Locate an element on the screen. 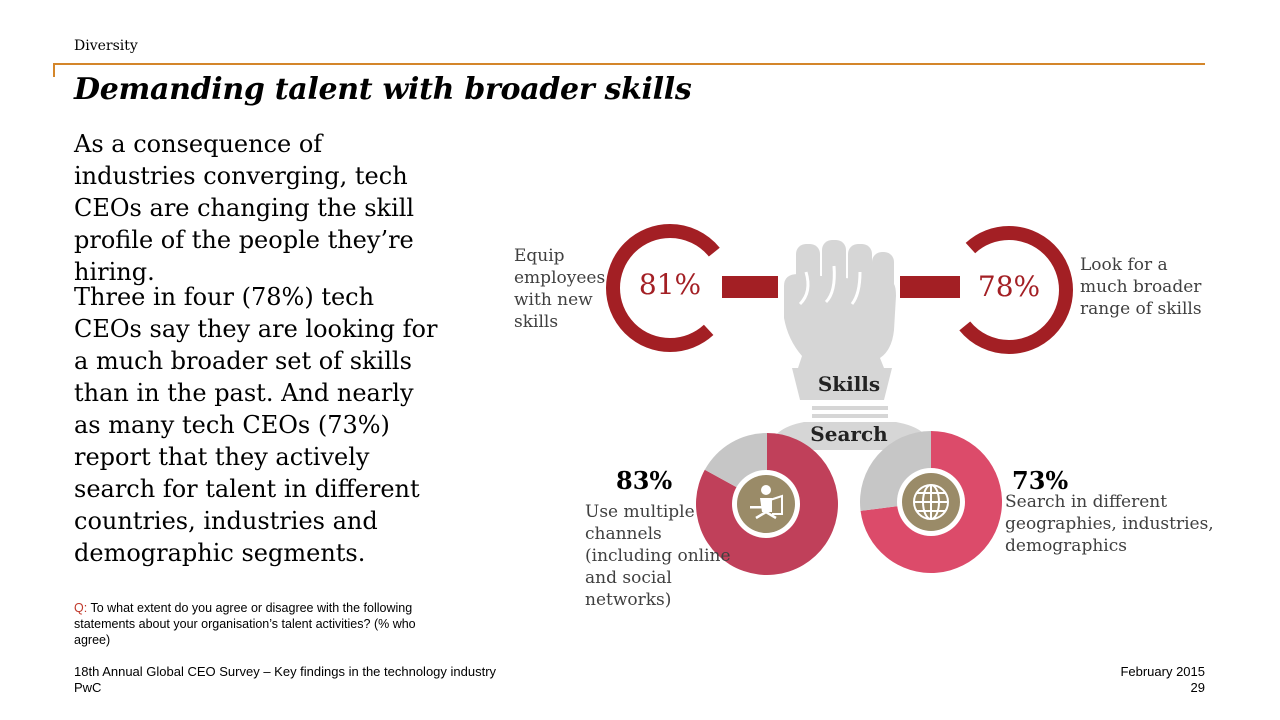  equip-ring is located at coordinates (670, 288).